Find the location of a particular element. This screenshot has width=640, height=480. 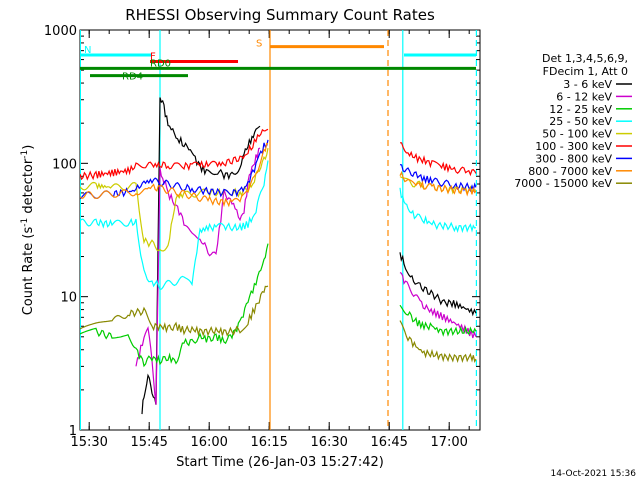

flag-label: RD0 is located at coordinates (160, 63).